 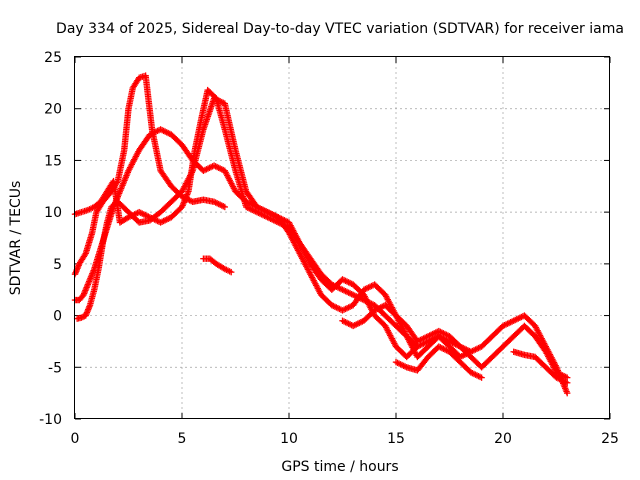 I want to click on x-tick-label: 0, so click(x=75, y=439).